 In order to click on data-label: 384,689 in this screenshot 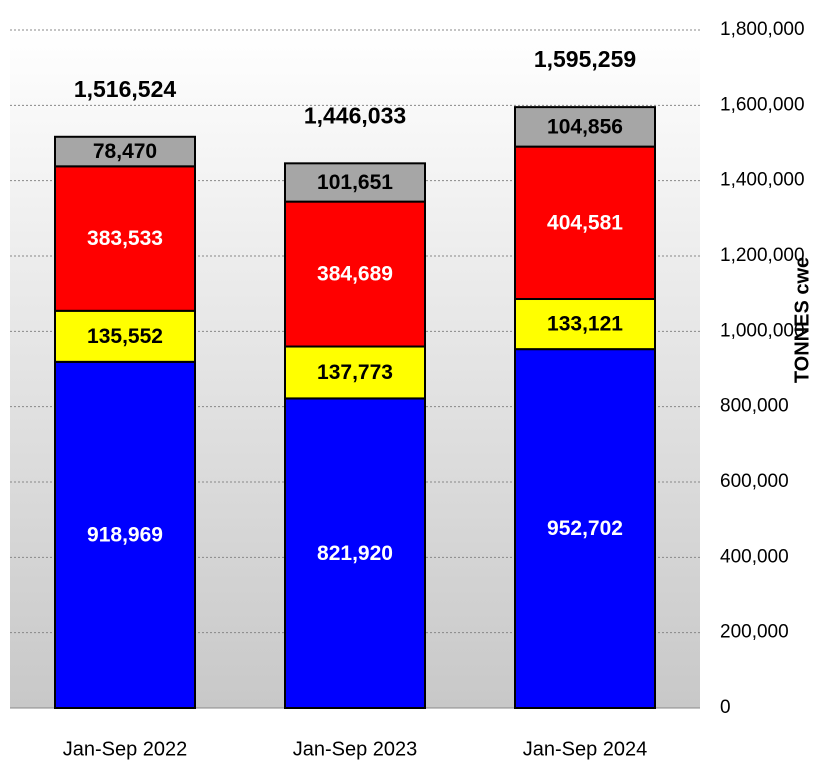, I will do `click(355, 274)`.